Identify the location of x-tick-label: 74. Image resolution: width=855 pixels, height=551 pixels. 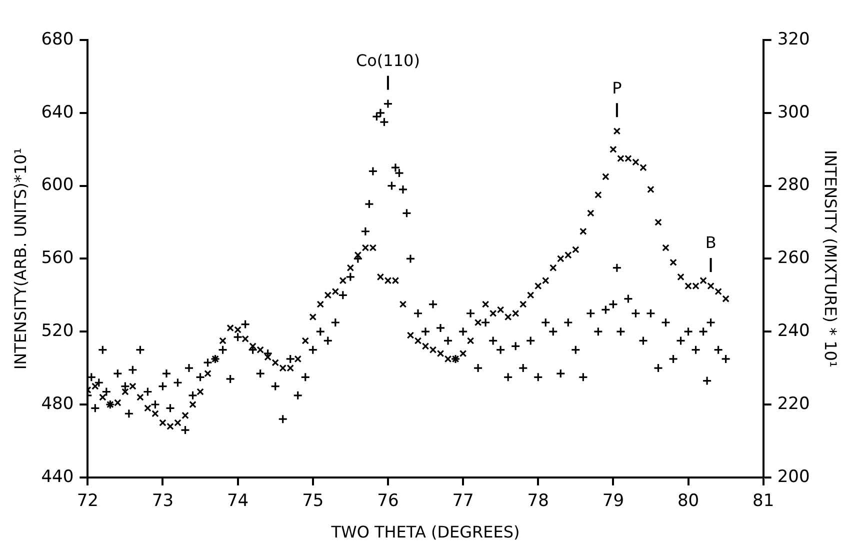
(237, 501).